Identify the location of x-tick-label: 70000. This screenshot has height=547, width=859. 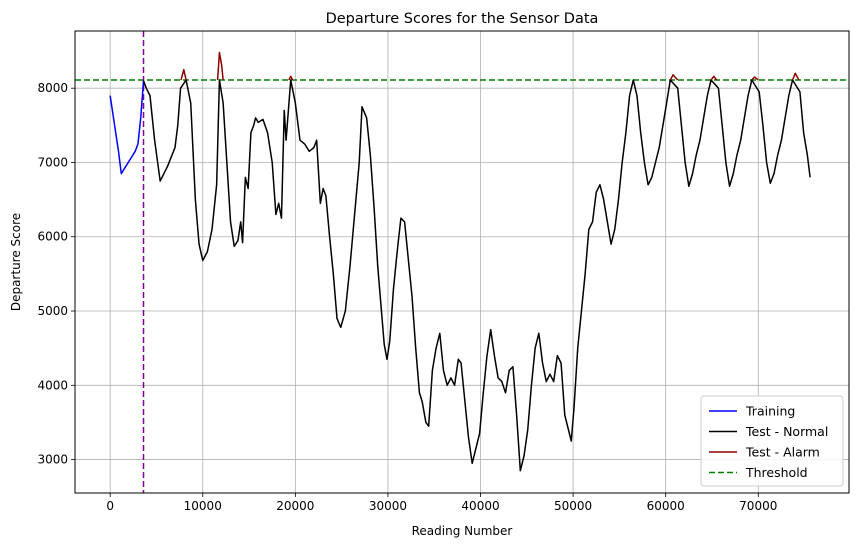
(758, 506).